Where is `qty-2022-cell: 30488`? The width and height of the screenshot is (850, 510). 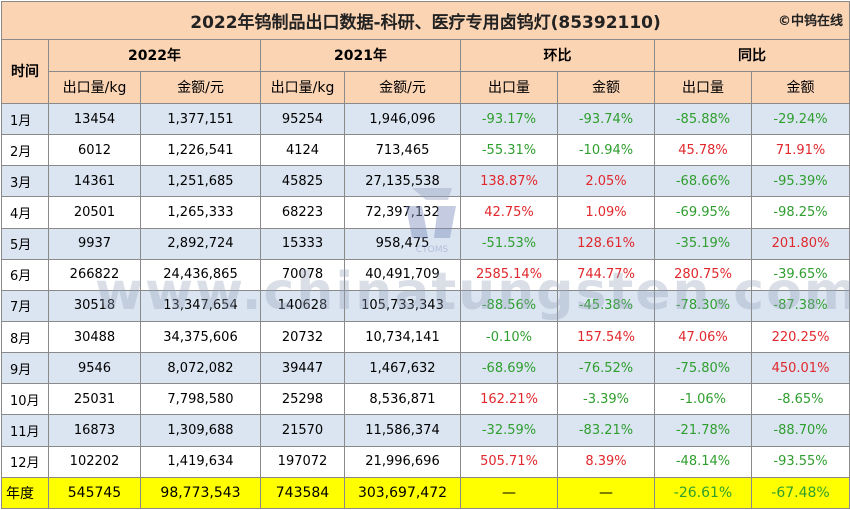
qty-2022-cell: 30488 is located at coordinates (94, 337).